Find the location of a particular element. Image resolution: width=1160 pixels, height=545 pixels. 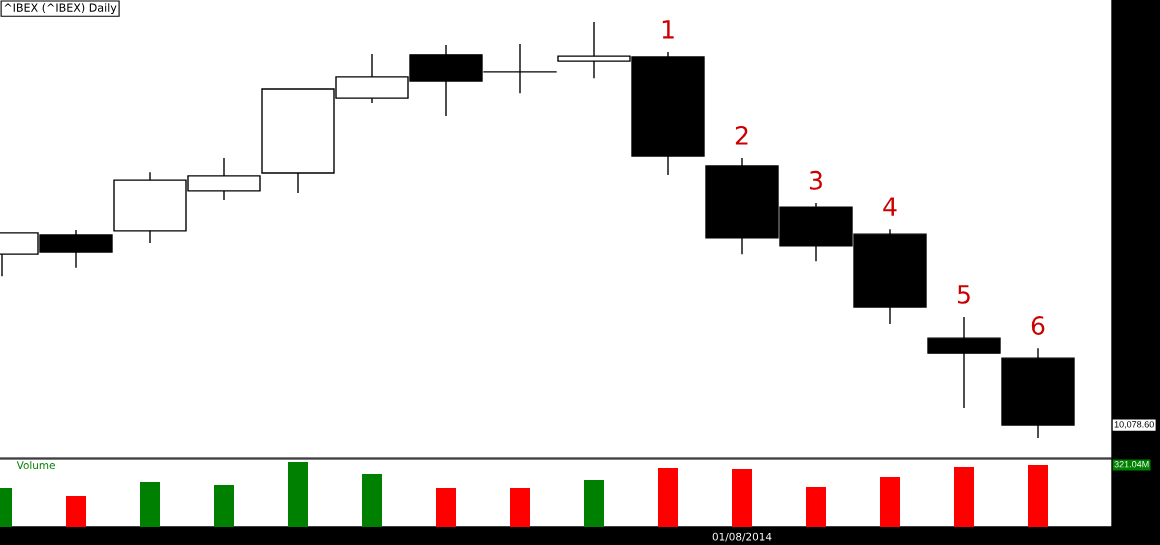

annotation: 6 is located at coordinates (1038, 325).